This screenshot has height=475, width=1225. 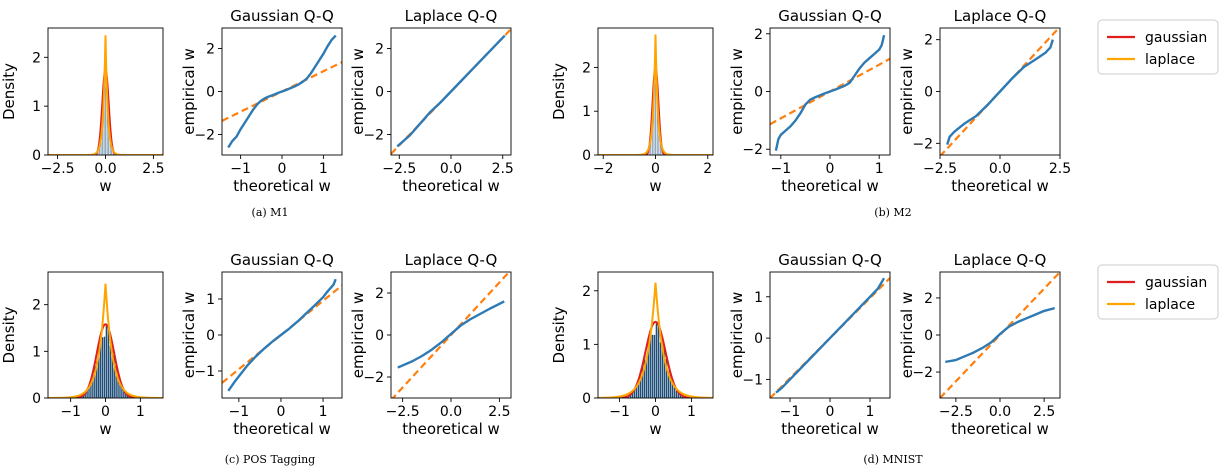 I want to click on y-tick-label: −2, so click(x=752, y=150).